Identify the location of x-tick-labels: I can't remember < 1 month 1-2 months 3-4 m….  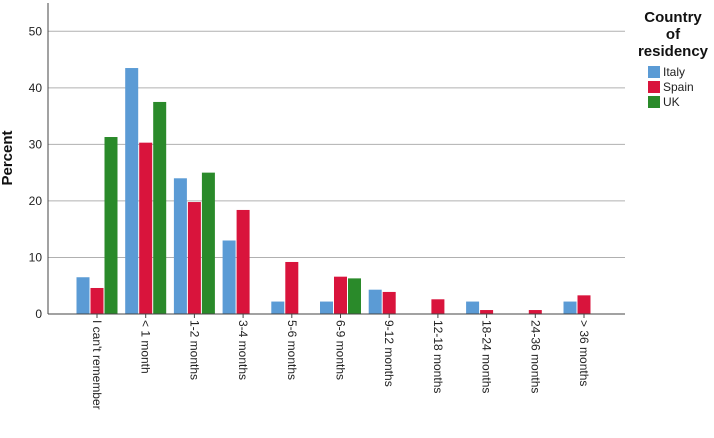
(340, 365).